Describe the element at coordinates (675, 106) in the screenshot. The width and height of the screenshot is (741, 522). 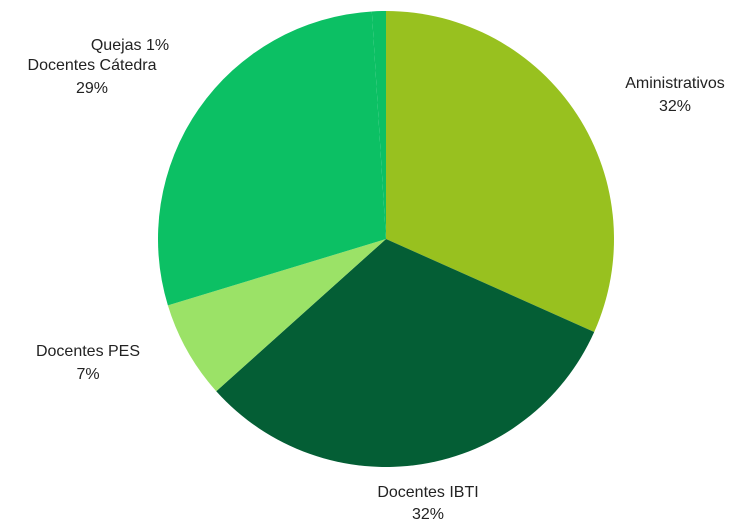
I see `label-aministrativos-pct: 32%` at that location.